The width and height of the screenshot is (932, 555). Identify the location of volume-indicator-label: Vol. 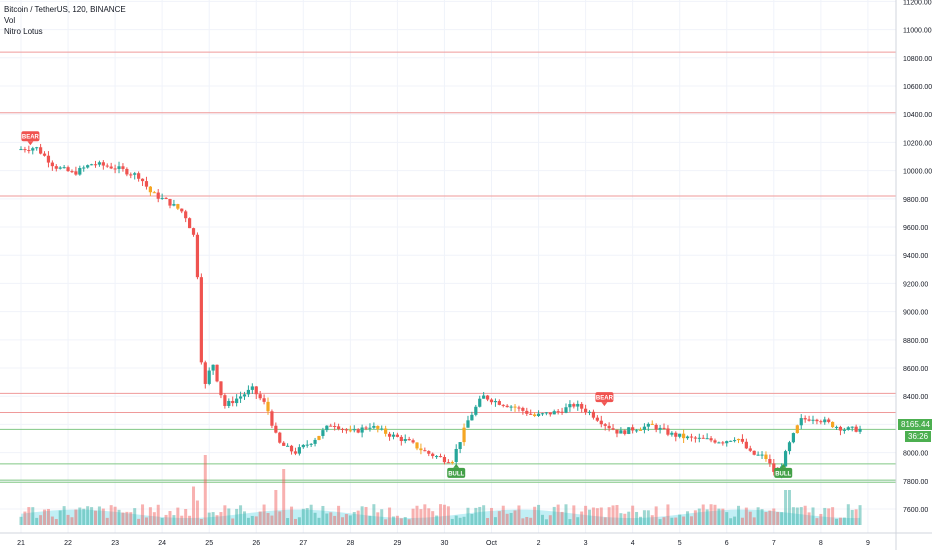
(10, 20).